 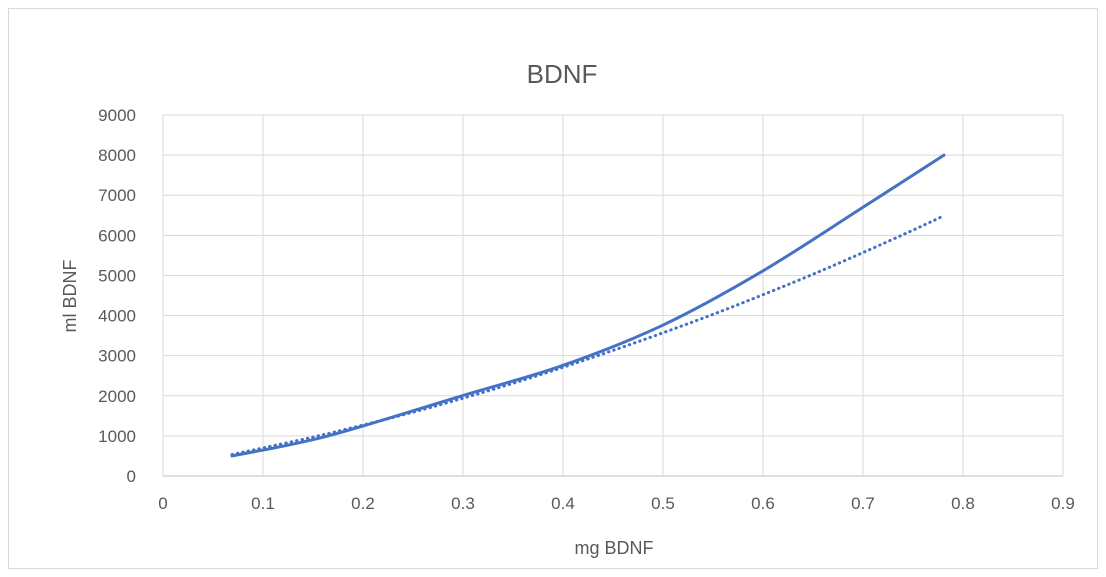 What do you see at coordinates (117, 155) in the screenshot?
I see `y-tick-label: 8000` at bounding box center [117, 155].